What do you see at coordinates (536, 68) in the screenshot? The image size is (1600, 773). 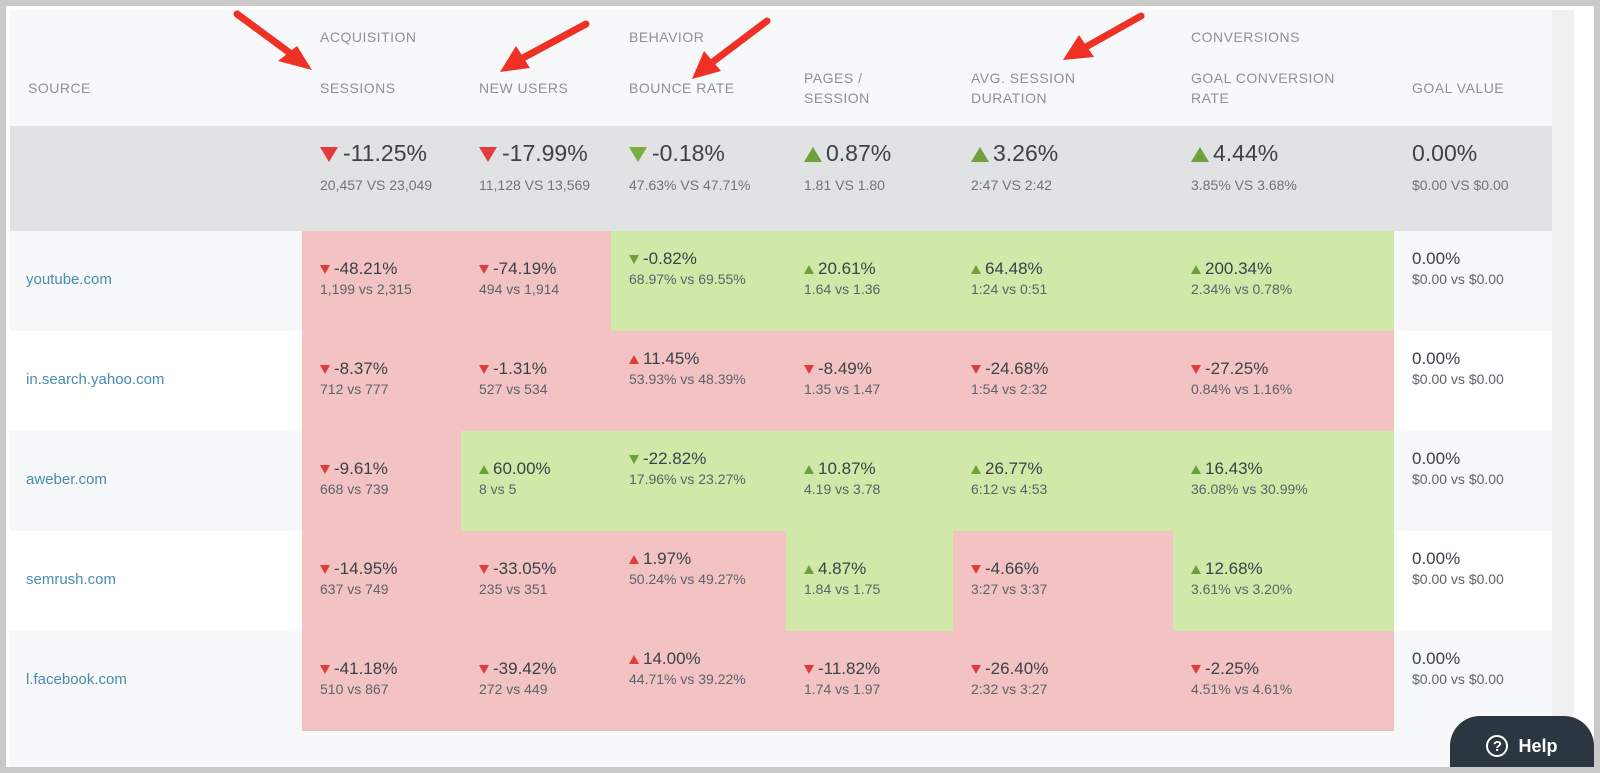 I see `column-header-new-users: NEW USERS` at bounding box center [536, 68].